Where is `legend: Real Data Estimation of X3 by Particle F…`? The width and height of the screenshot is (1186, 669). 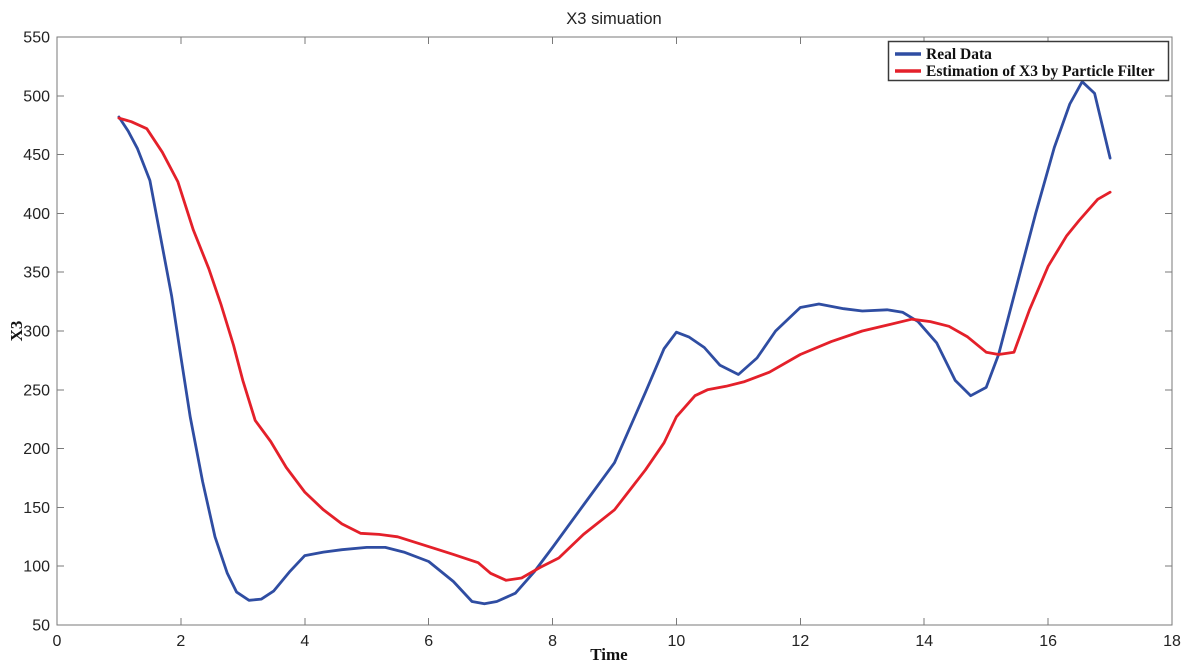
legend: Real Data Estimation of X3 by Particle F… is located at coordinates (1028, 61).